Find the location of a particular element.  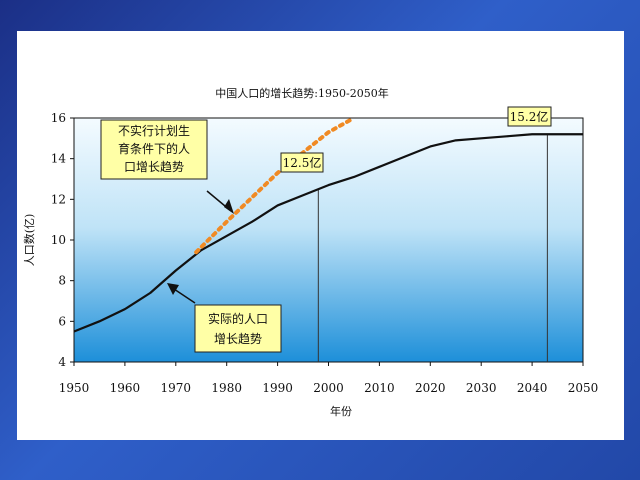

y-tick-label-1: 6 is located at coordinates (62, 321).